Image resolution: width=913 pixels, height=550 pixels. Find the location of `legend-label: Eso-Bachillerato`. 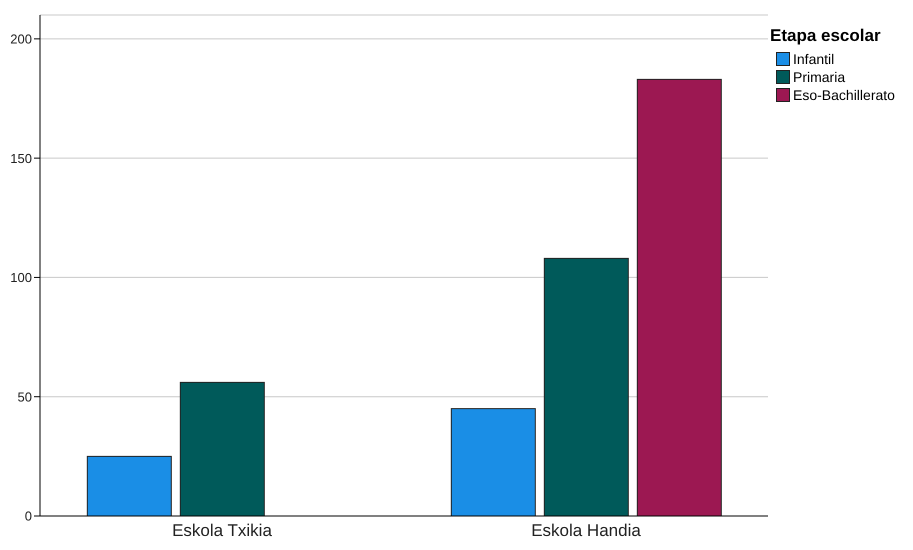

legend-label: Eso-Bachillerato is located at coordinates (844, 95).